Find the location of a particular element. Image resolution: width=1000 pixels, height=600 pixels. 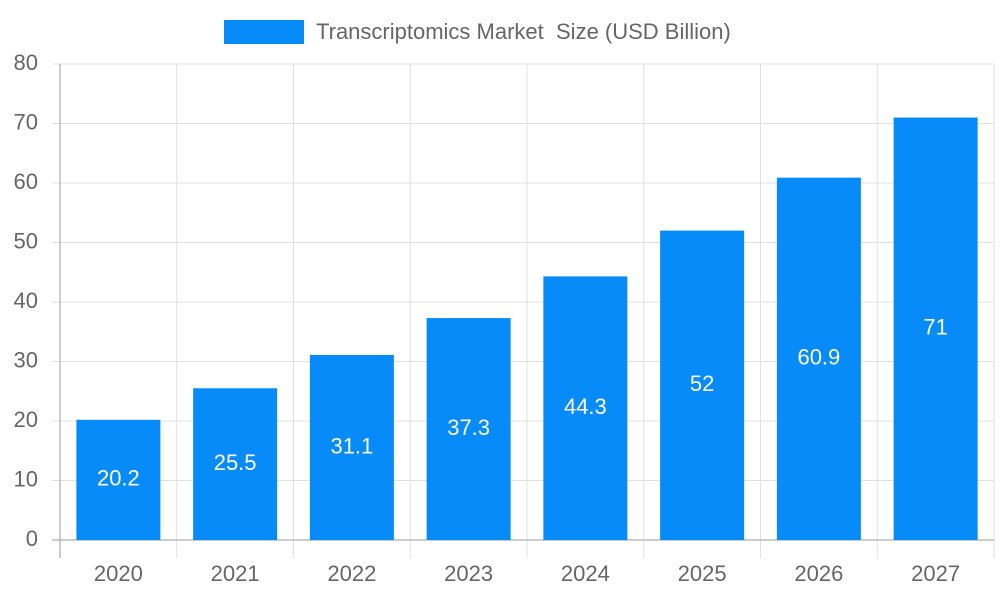

x-tick-label: 2020 is located at coordinates (118, 573).